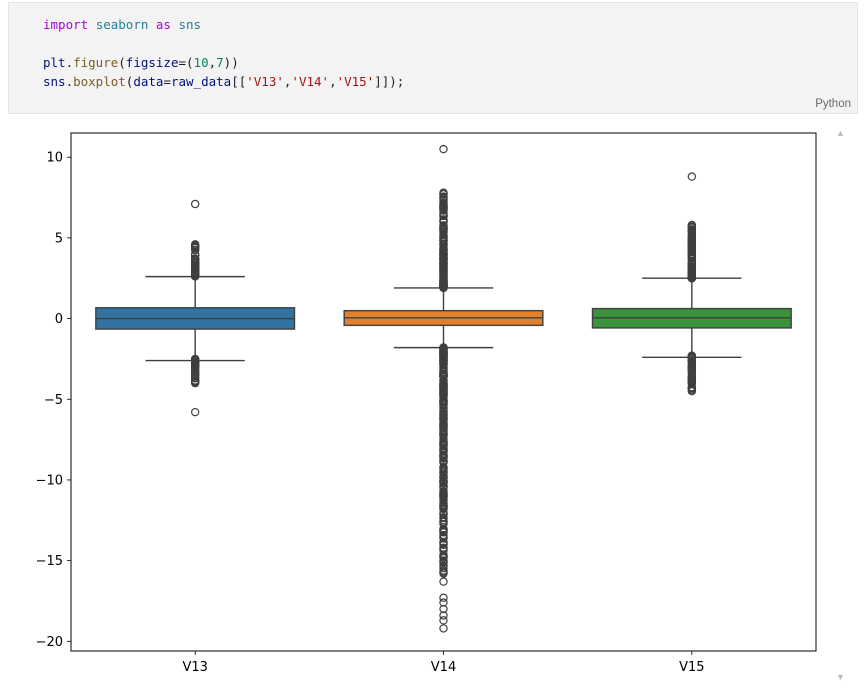 This screenshot has height=689, width=864. I want to click on code-token: 'V15', so click(355, 81).